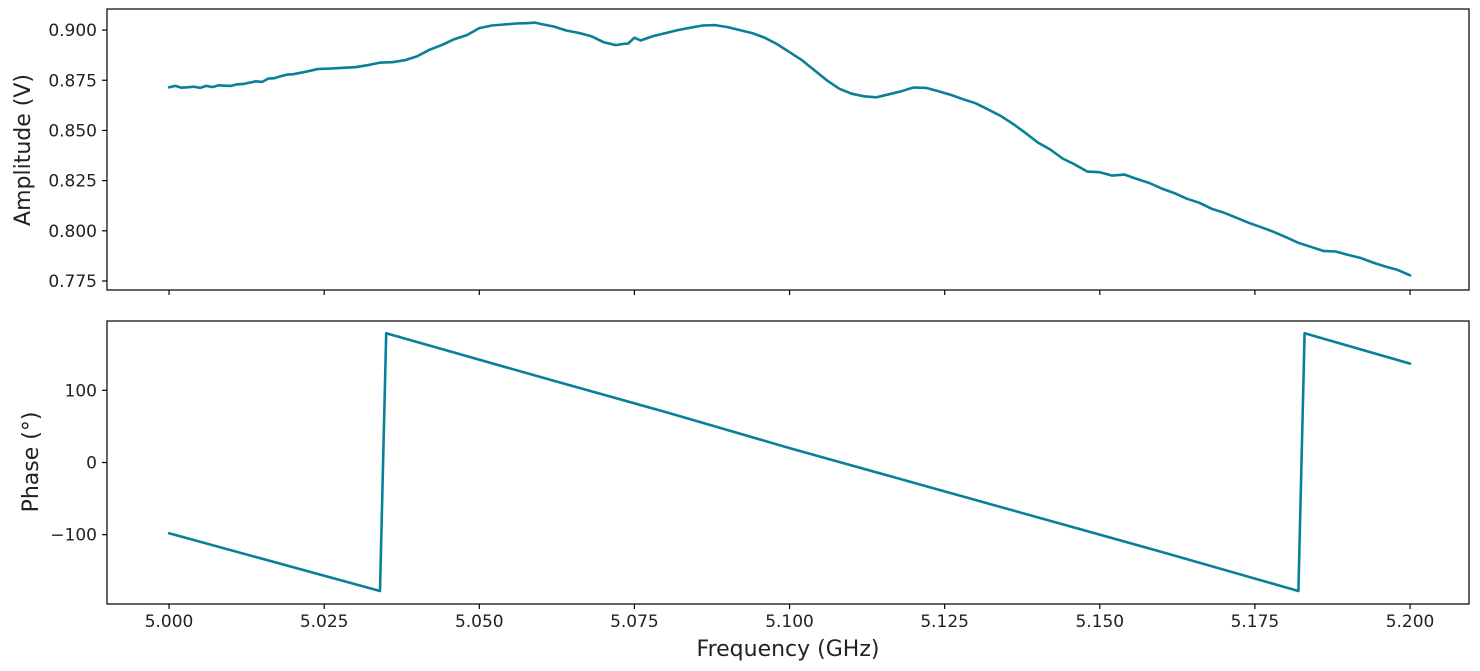 This screenshot has width=1480, height=671. Describe the element at coordinates (1099, 622) in the screenshot. I see `x-tick-label: 5.150` at that location.